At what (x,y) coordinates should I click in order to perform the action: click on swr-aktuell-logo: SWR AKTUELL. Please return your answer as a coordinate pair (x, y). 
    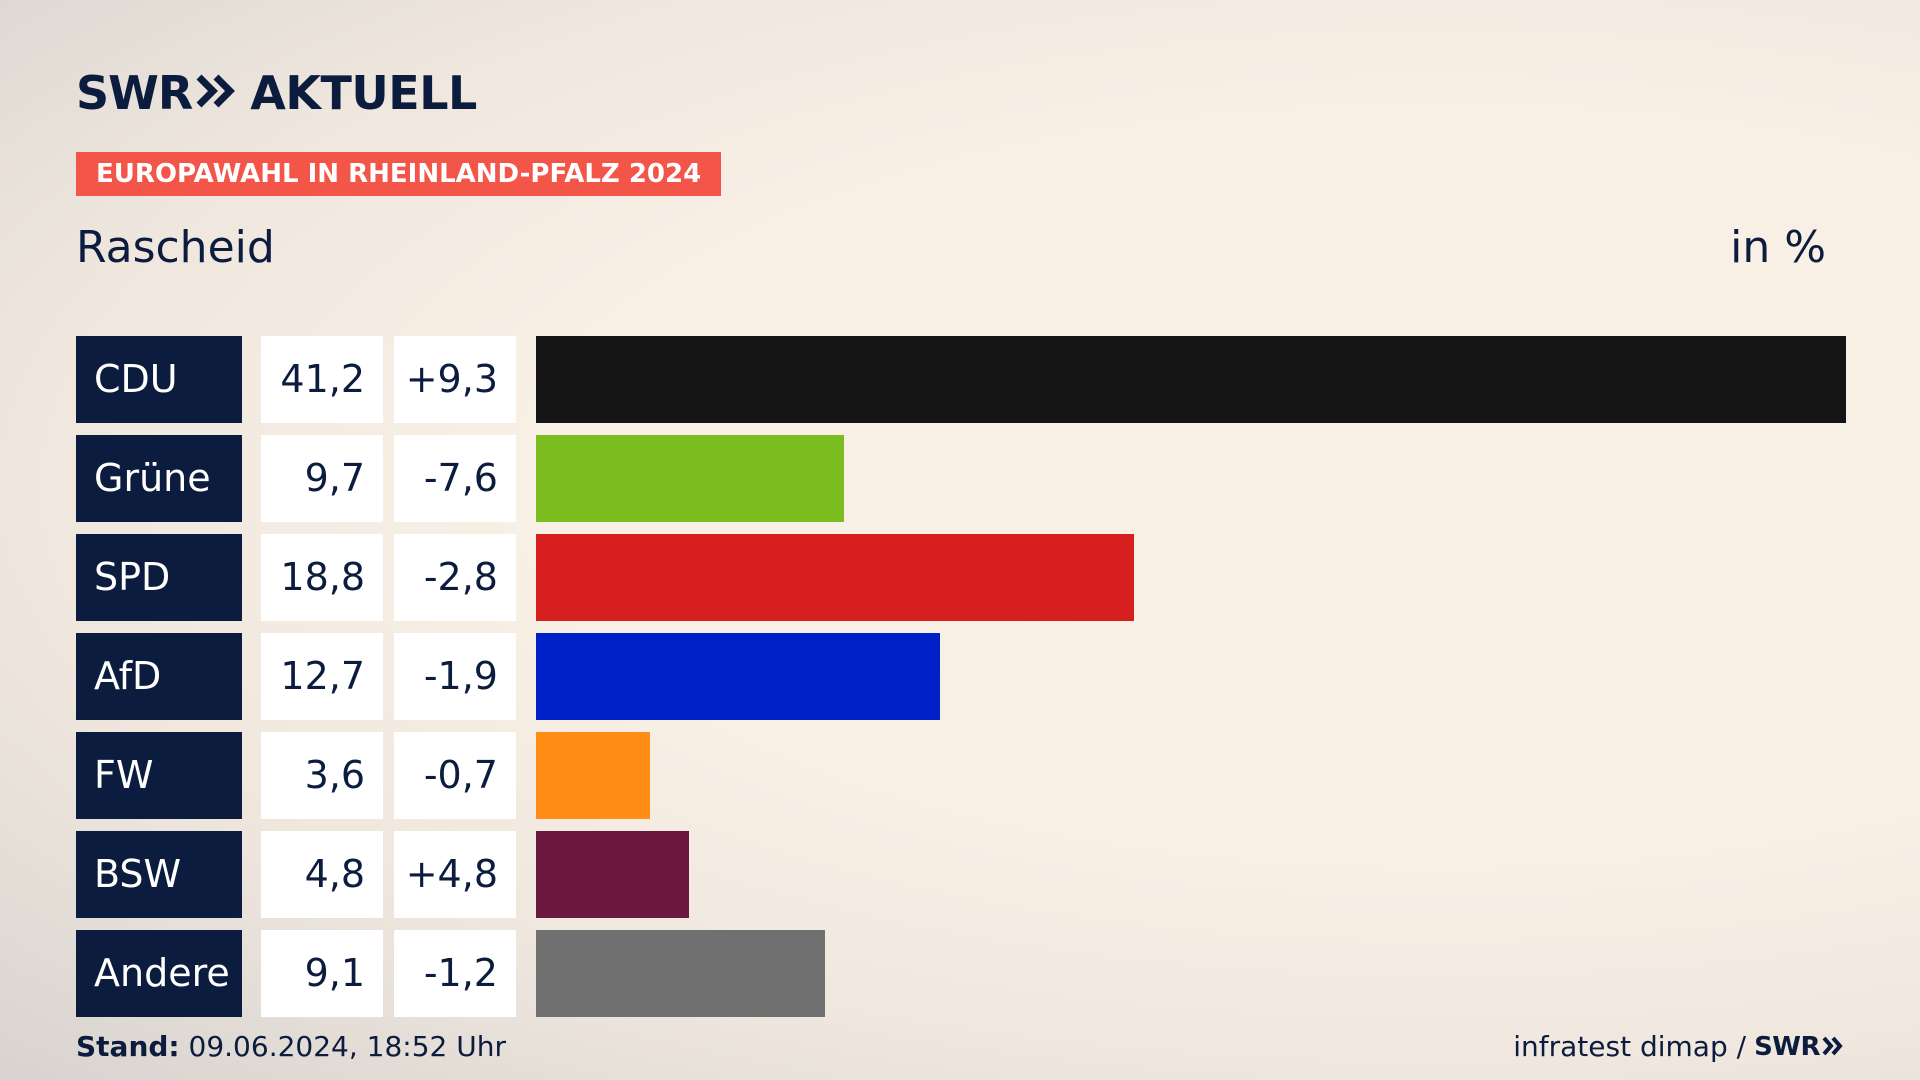
    Looking at the image, I should click on (276, 93).